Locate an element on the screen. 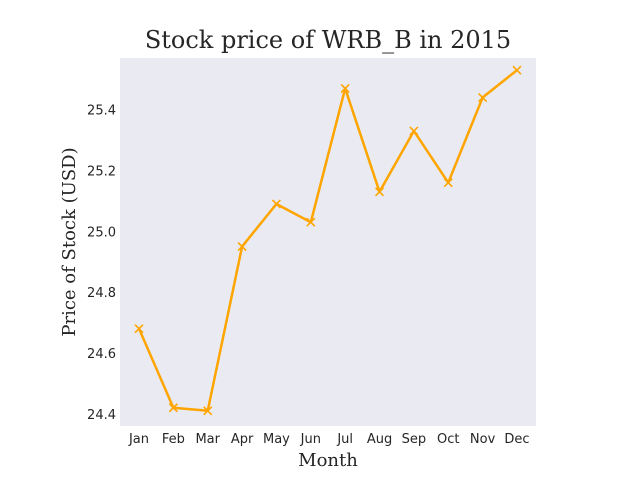 The height and width of the screenshot is (480, 640). x-tick-label: Apr is located at coordinates (242, 439).